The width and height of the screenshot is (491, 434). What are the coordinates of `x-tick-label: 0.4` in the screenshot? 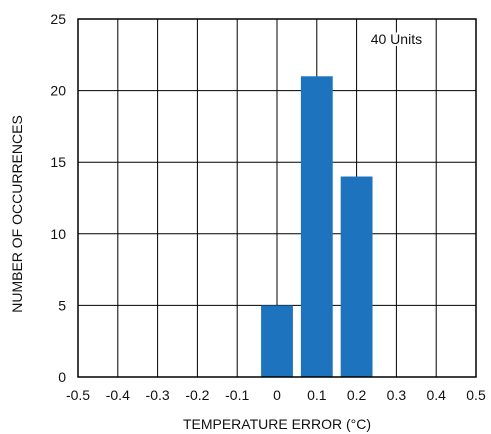 It's located at (436, 395).